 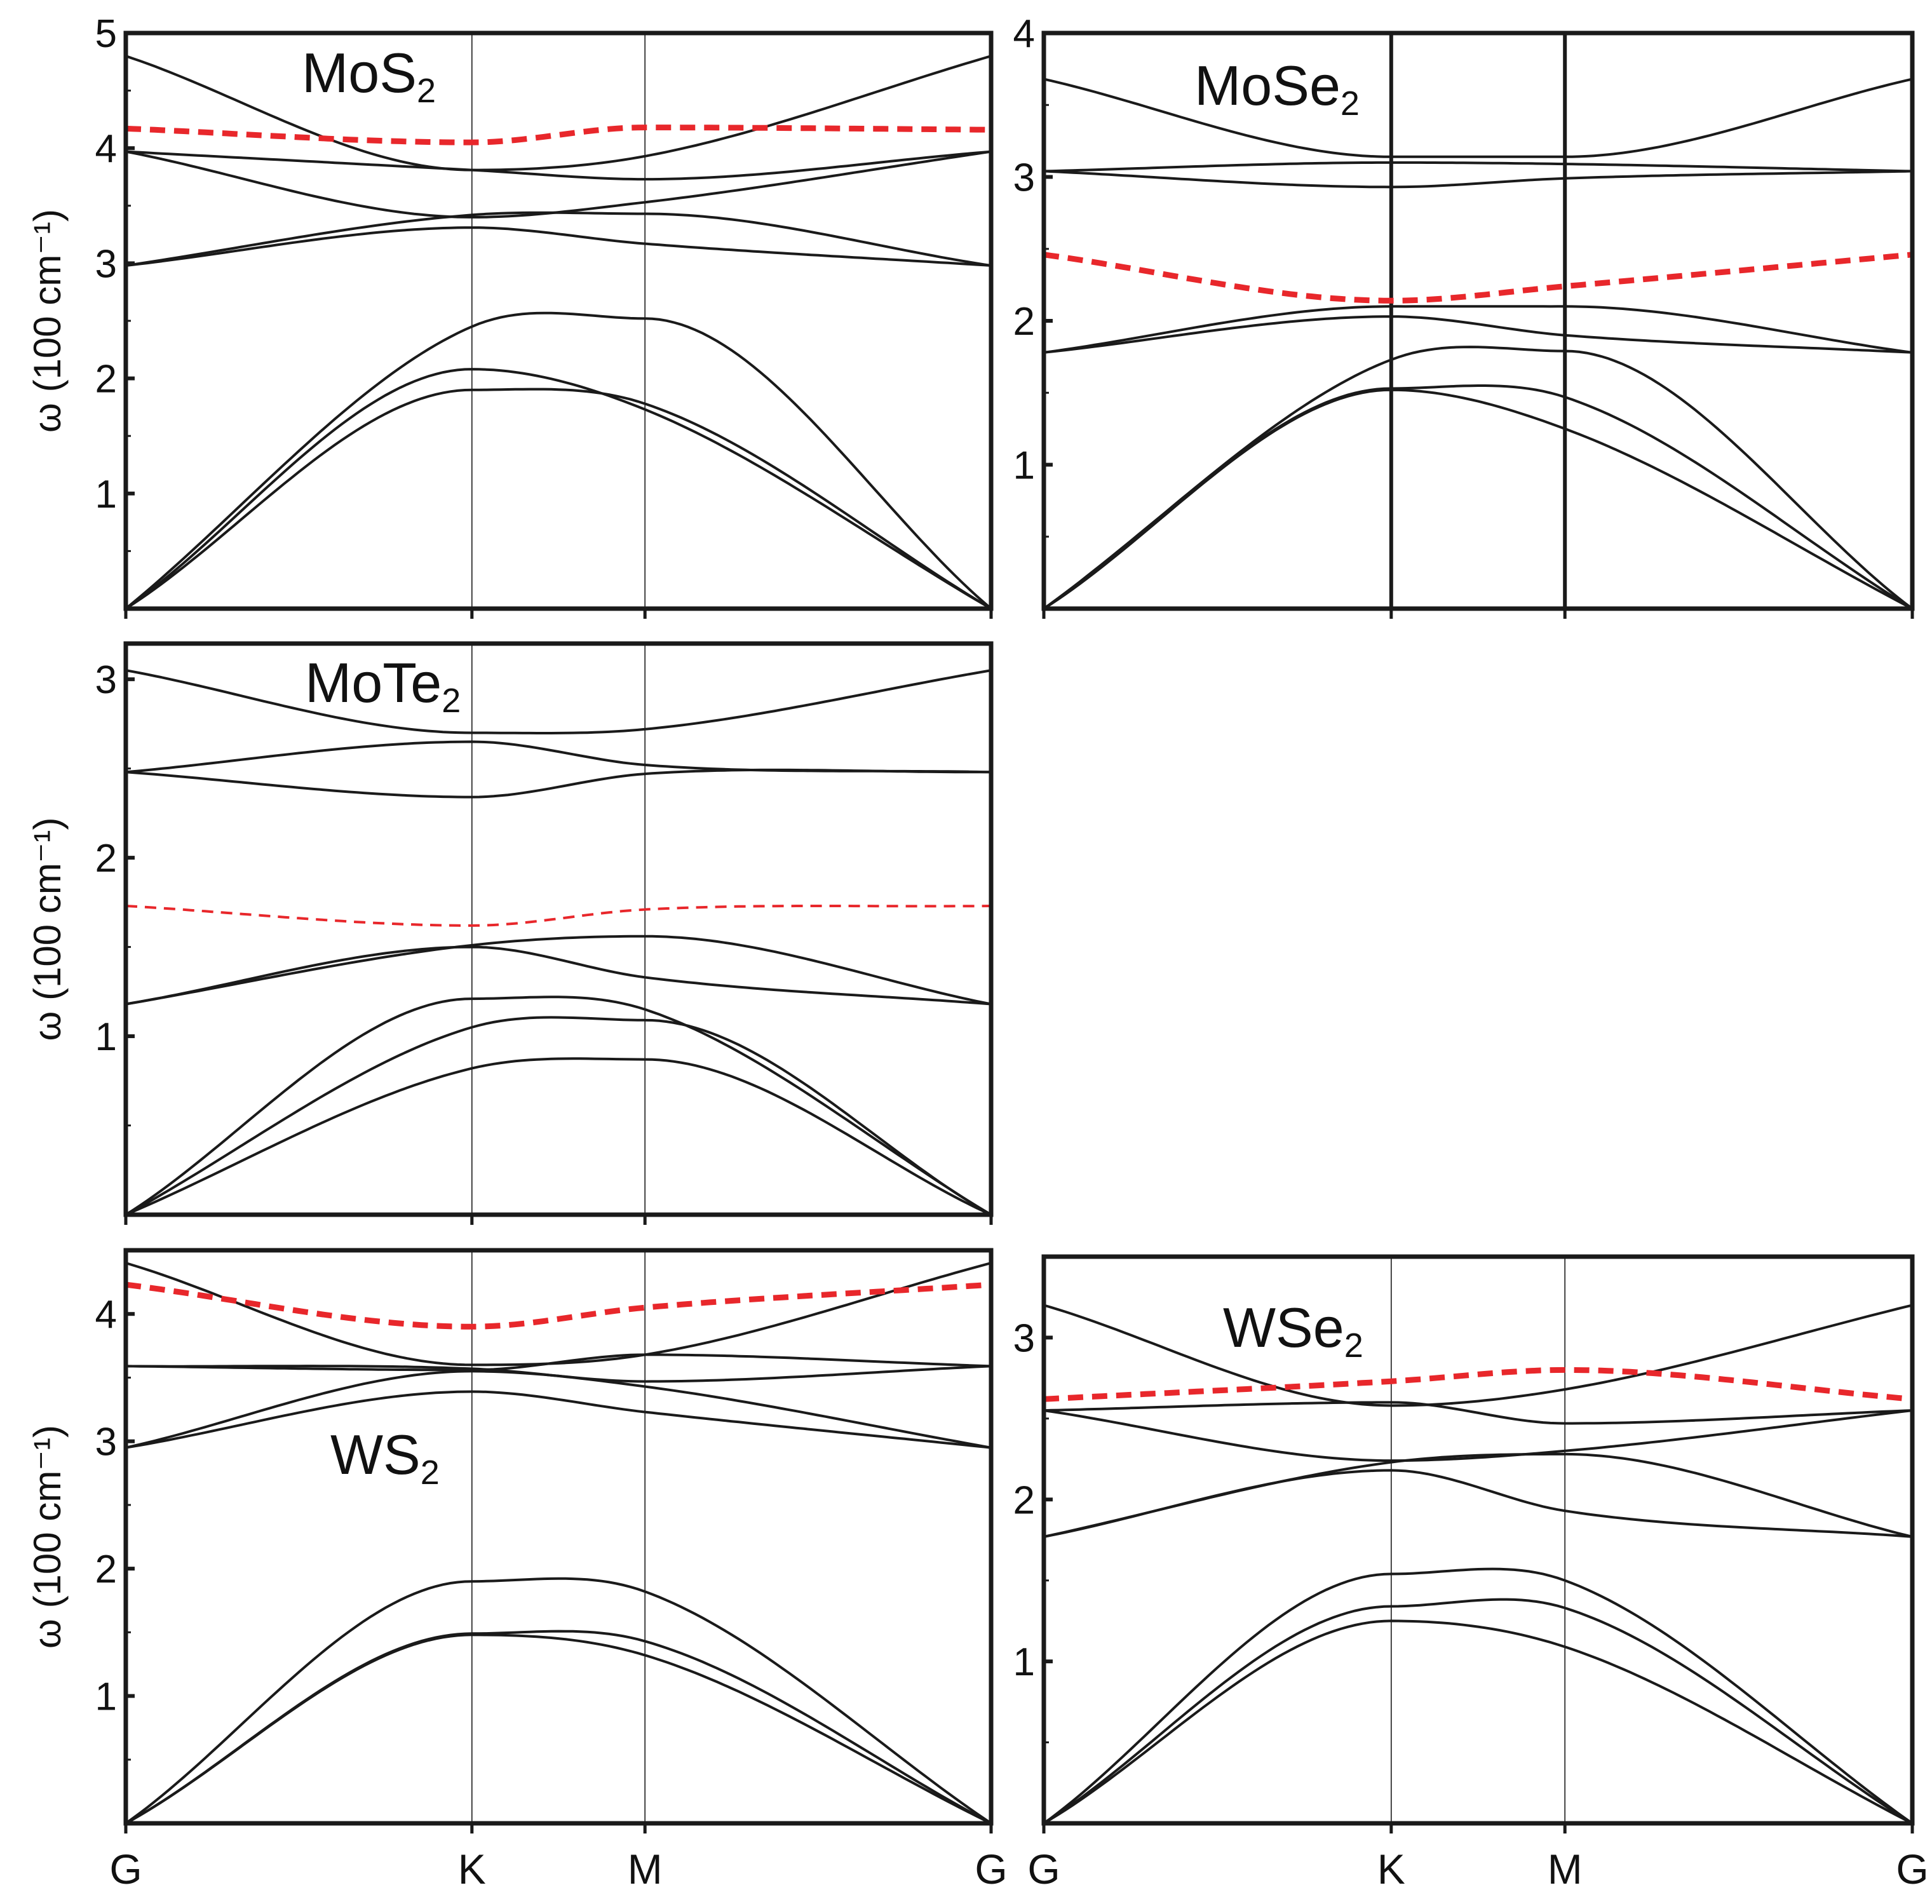 I want to click on ws2-branch-dashed, so click(x=558, y=1305).